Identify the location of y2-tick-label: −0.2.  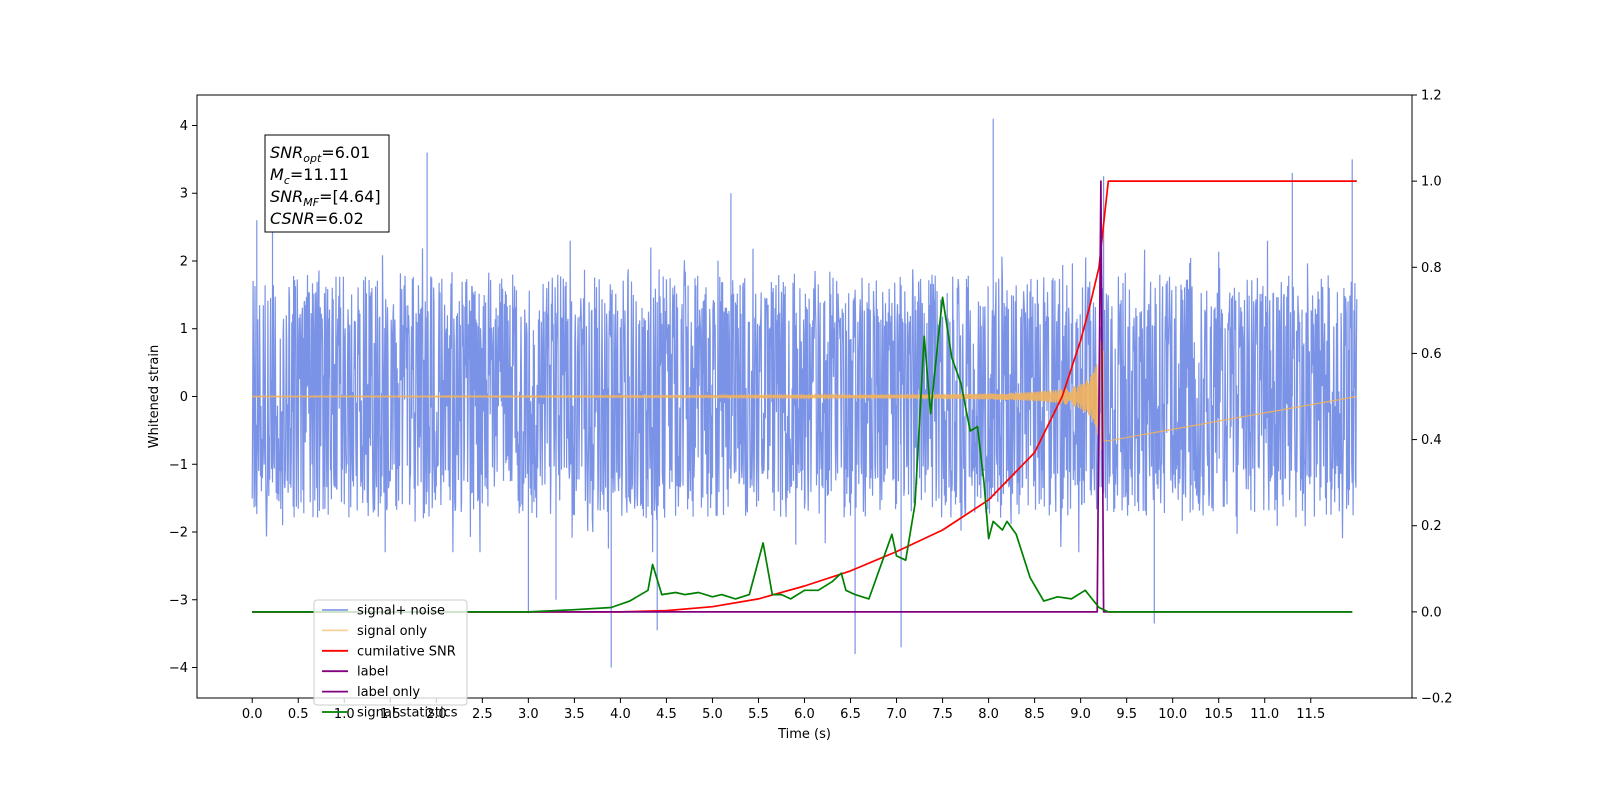
(1437, 699).